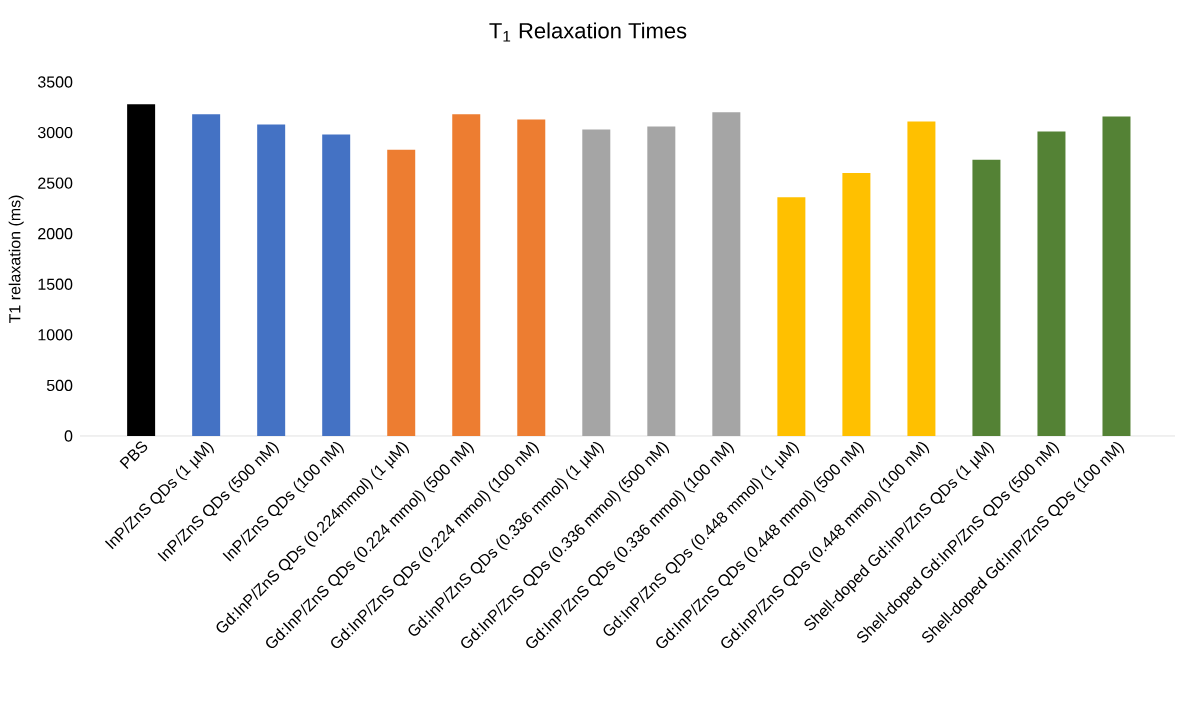 This screenshot has width=1177, height=726. I want to click on y-tick-label: 2500, so click(55, 183).